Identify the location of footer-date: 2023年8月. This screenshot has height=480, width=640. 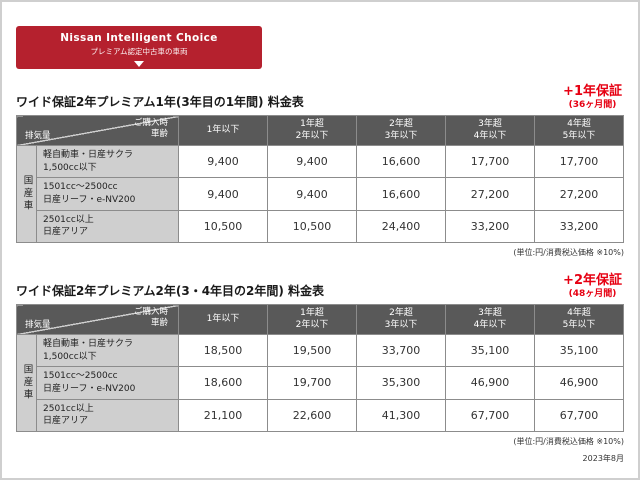
(603, 458).